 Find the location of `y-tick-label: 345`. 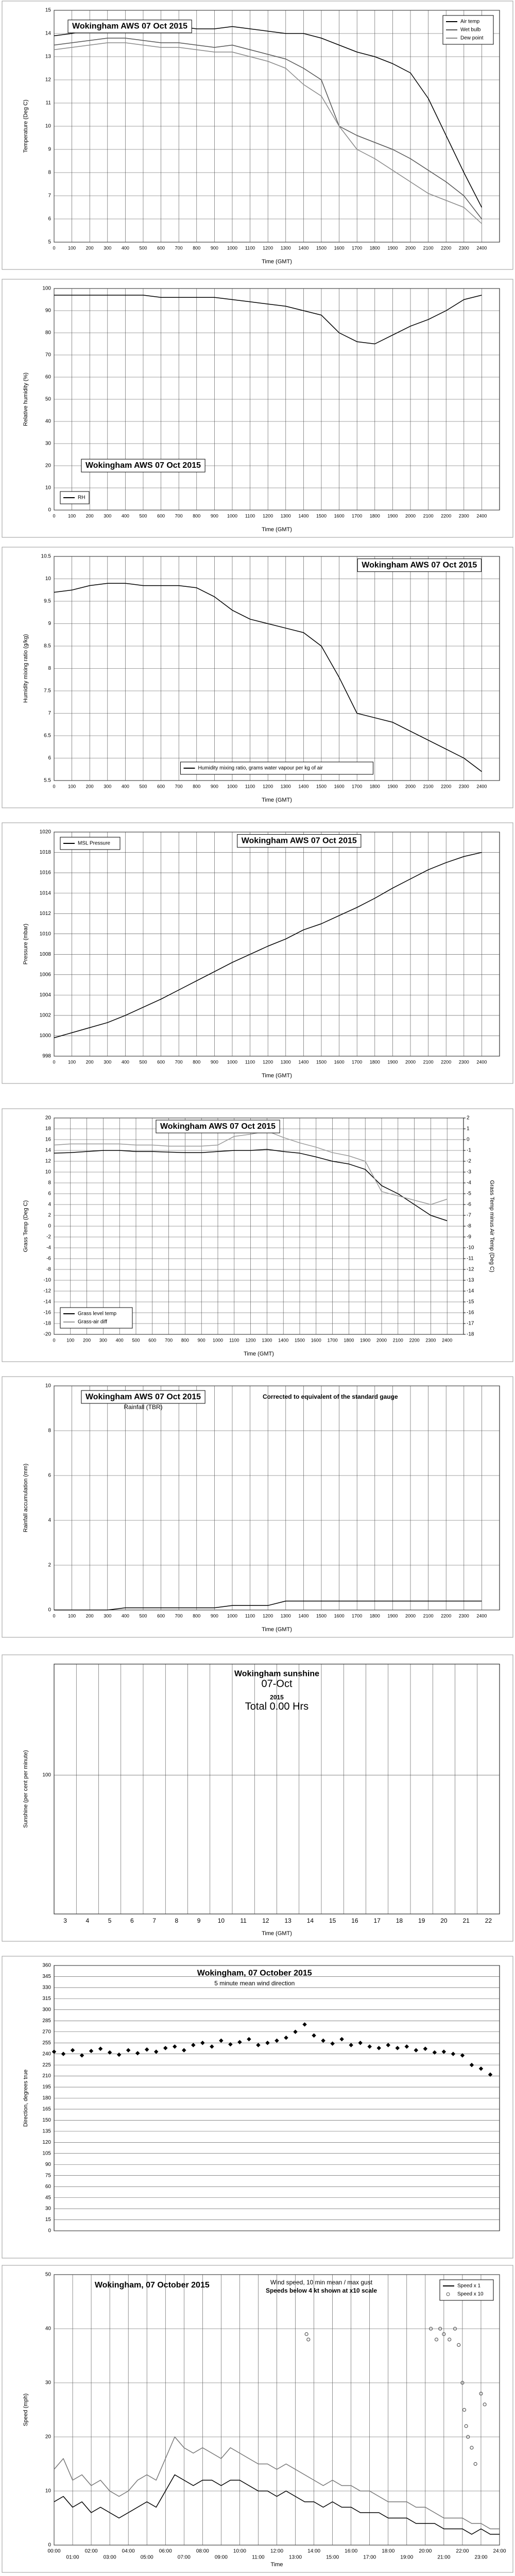

y-tick-label: 345 is located at coordinates (47, 1976).